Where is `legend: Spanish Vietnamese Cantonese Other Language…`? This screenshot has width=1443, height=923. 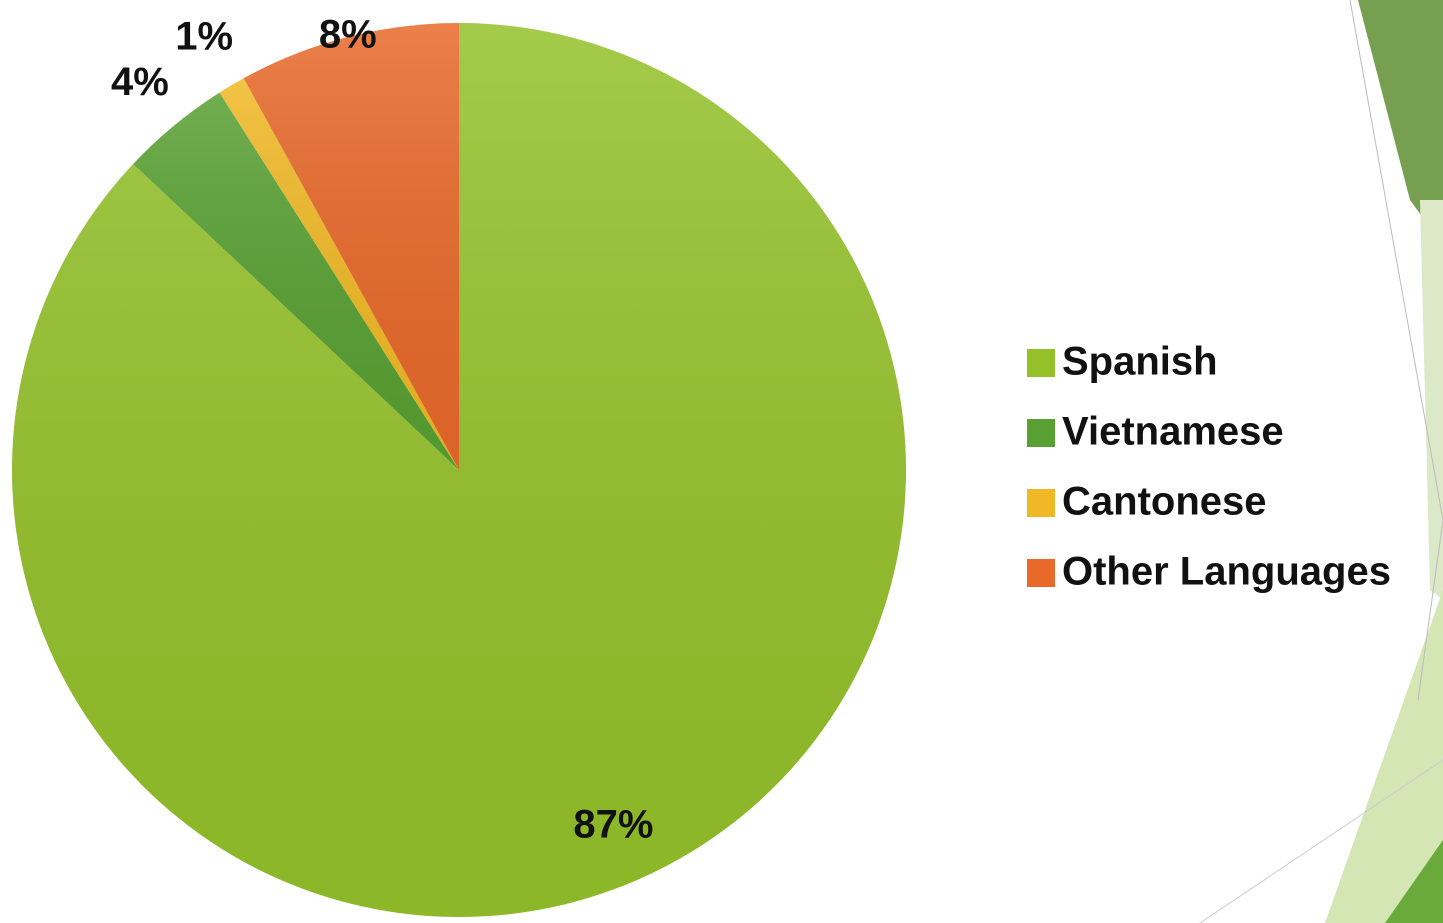
legend: Spanish Vietnamese Cantonese Other Language… is located at coordinates (1209, 467).